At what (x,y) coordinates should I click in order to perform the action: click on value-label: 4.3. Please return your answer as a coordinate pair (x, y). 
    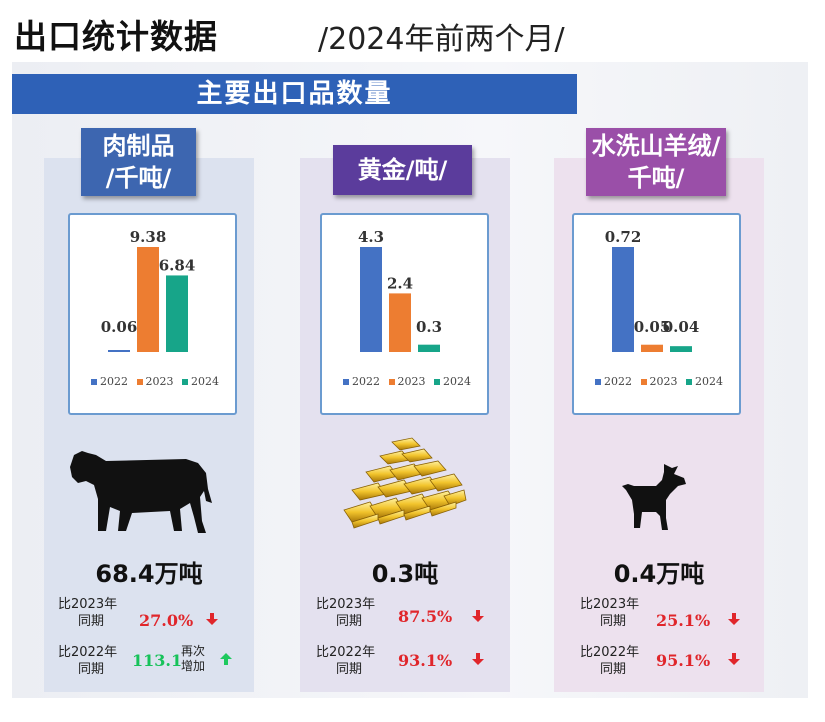
    Looking at the image, I should click on (371, 237).